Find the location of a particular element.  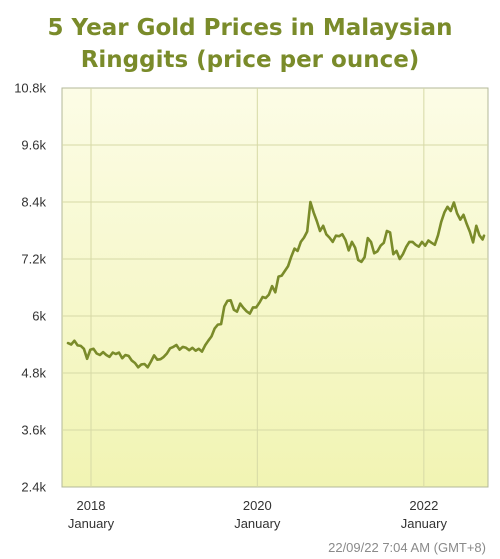

y-tick-label: 8.4k is located at coordinates (33, 202).